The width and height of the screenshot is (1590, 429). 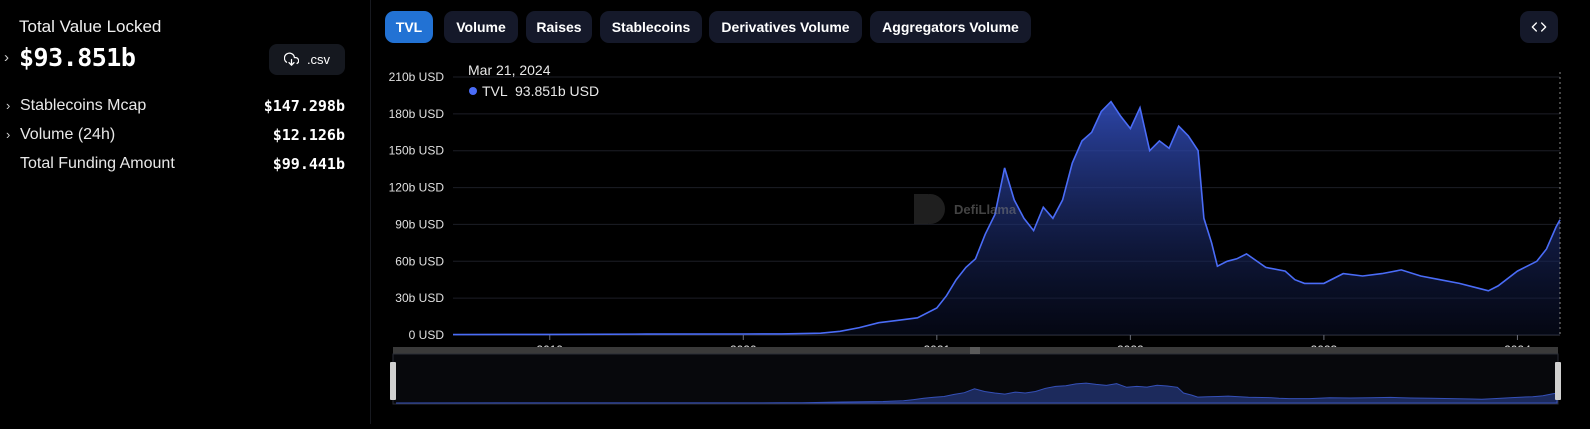 What do you see at coordinates (785, 27) in the screenshot?
I see `tab-derivatives-volume: Derivatives Volume` at bounding box center [785, 27].